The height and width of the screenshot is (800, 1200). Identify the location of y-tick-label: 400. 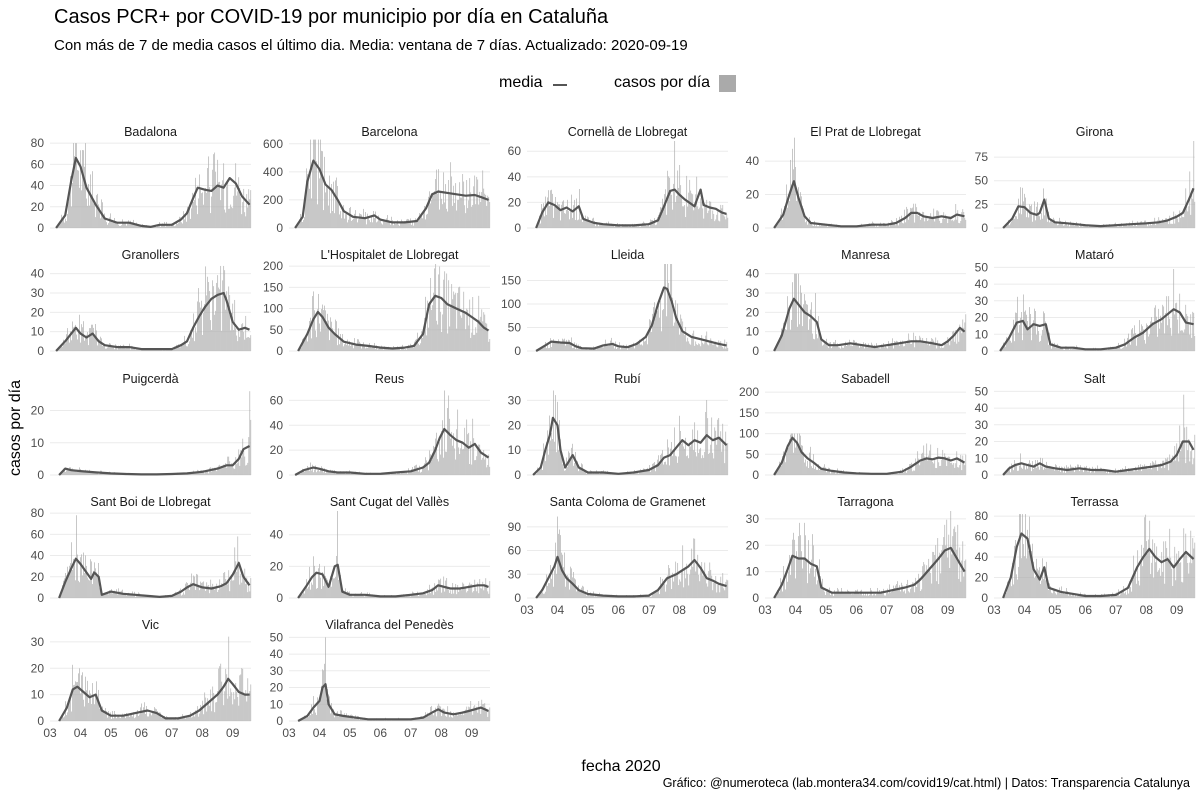
(273, 172).